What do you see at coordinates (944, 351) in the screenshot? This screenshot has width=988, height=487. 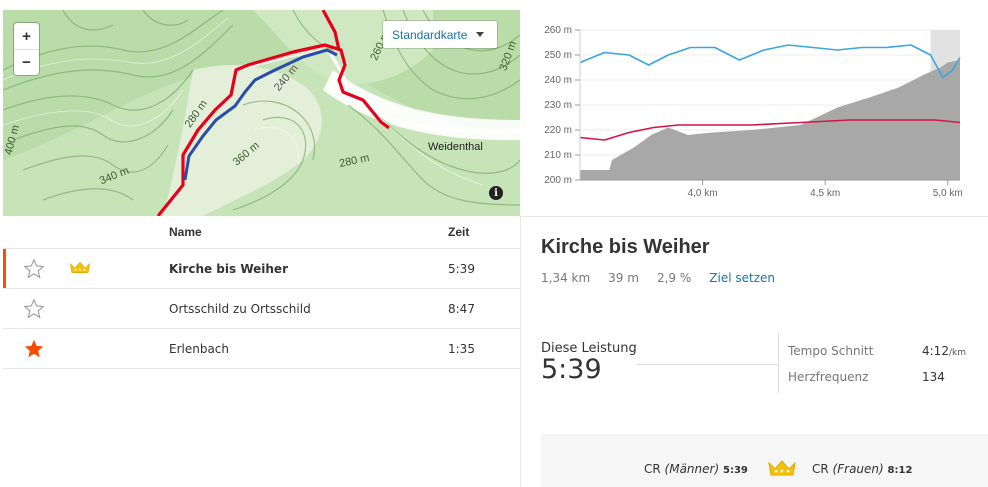 I see `pace-value: 4:12/km` at bounding box center [944, 351].